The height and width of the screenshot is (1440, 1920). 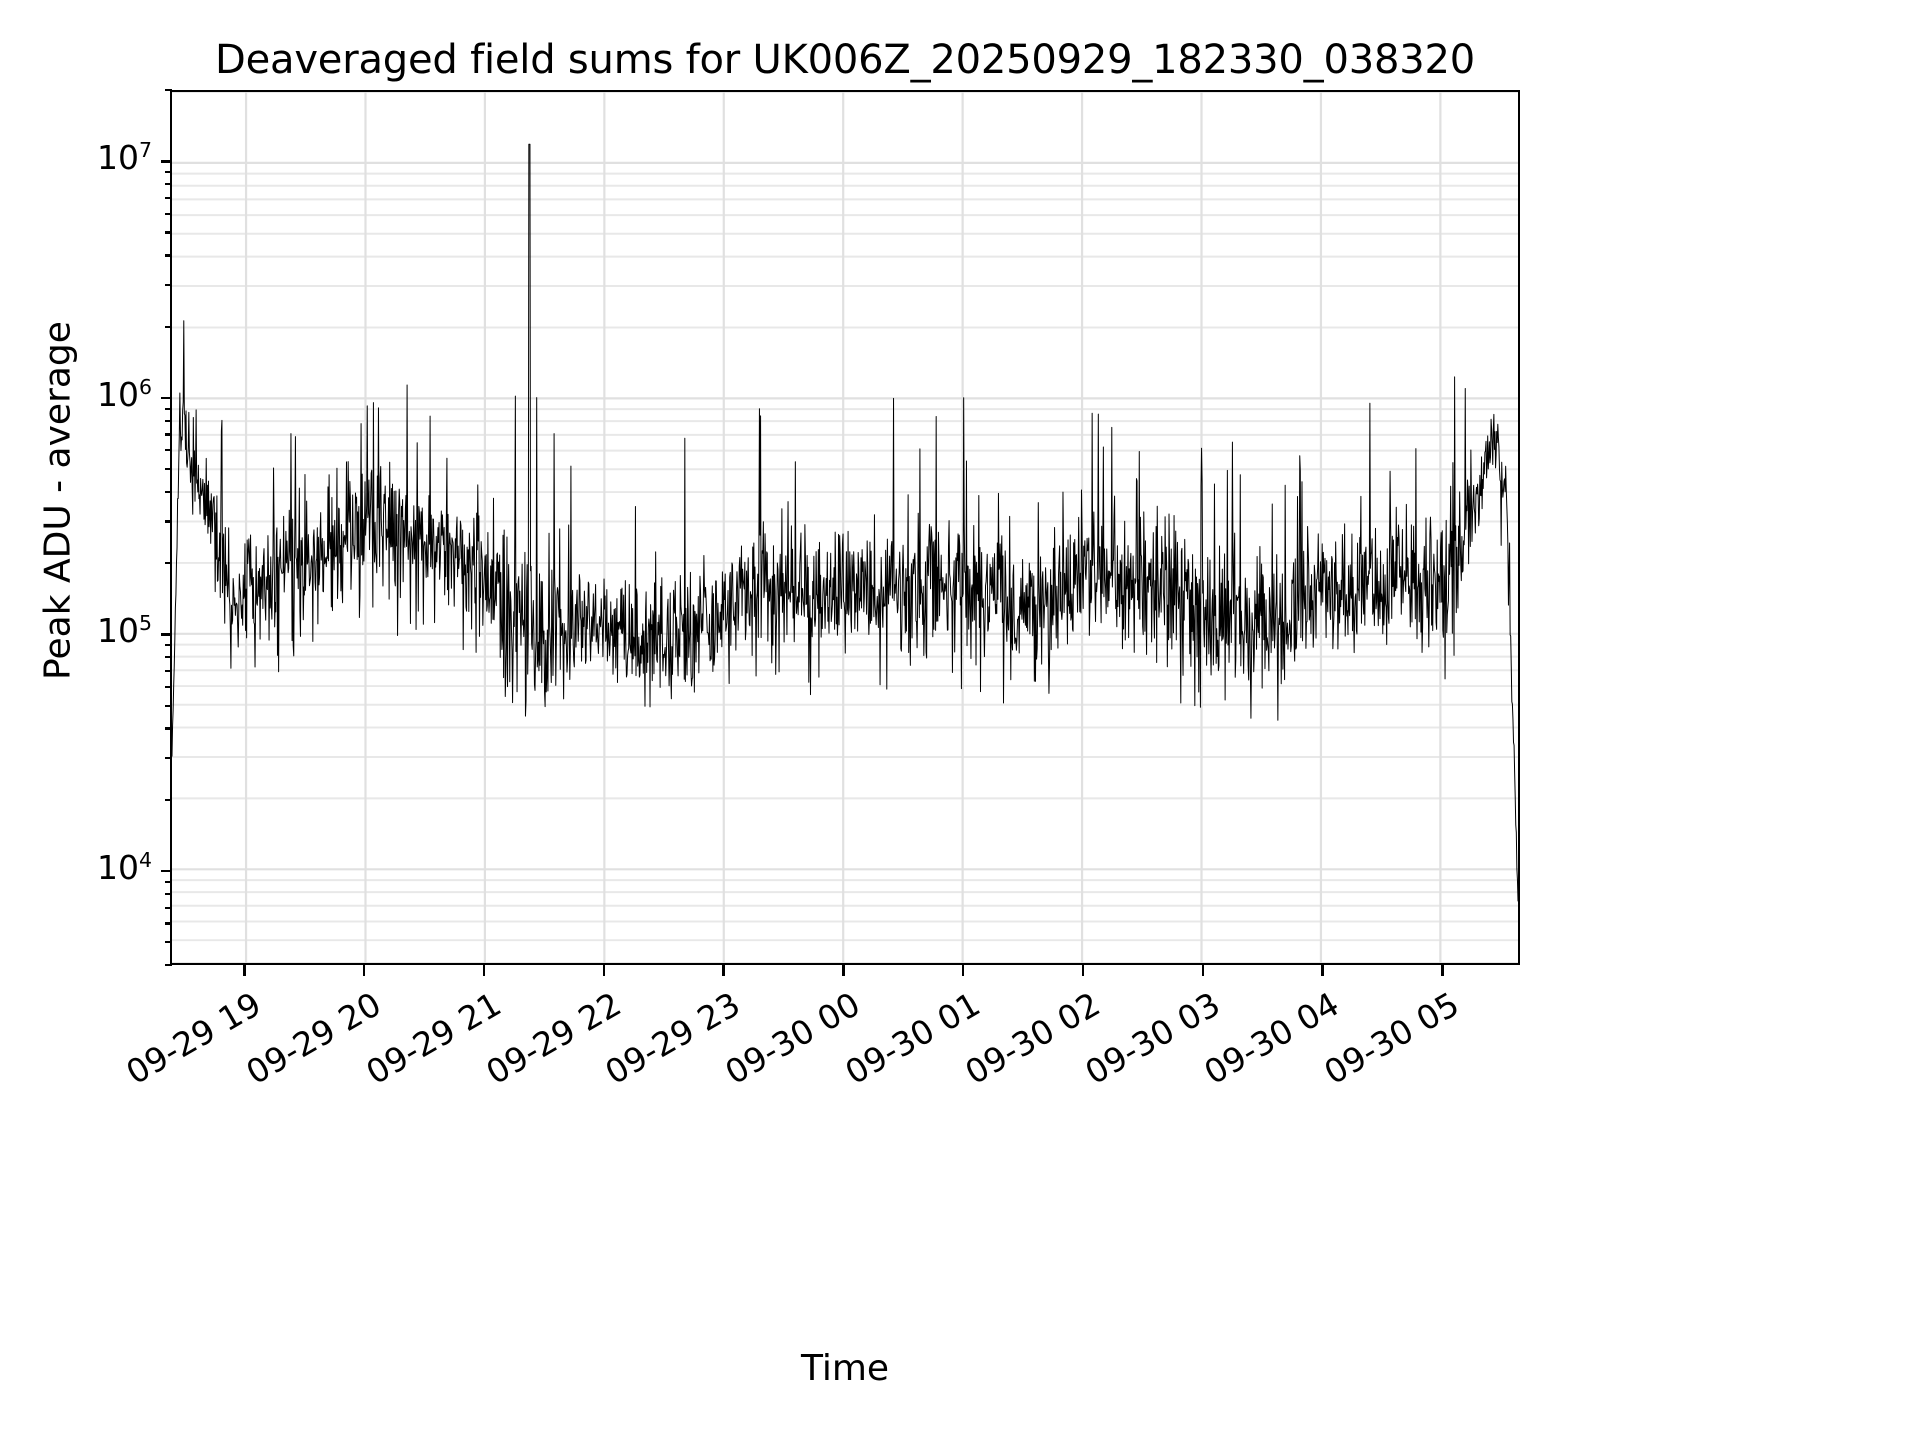 I want to click on y-tick-exponent: 6, so click(x=145, y=386).